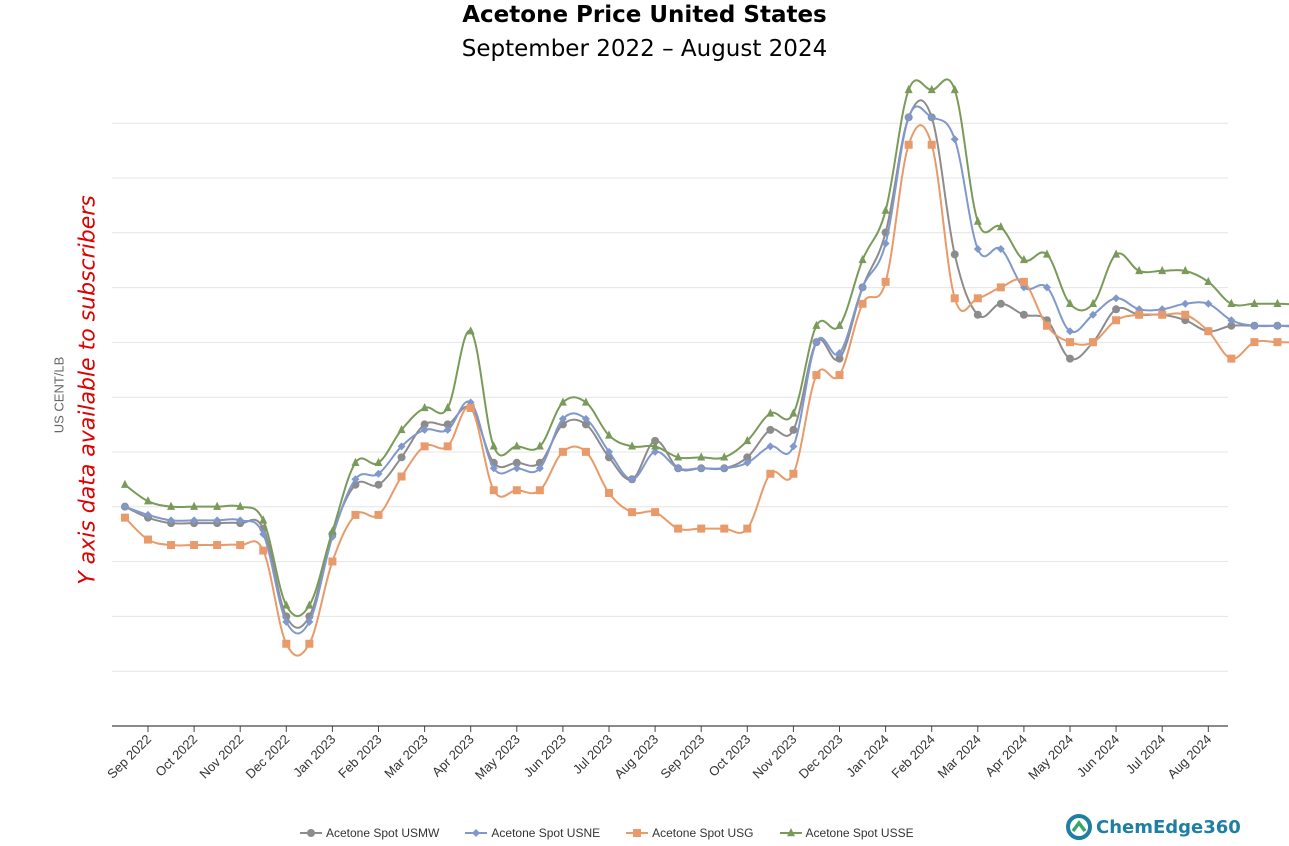 The width and height of the screenshot is (1289, 846). What do you see at coordinates (59, 395) in the screenshot?
I see `y-axis-label: US CENT/LB` at bounding box center [59, 395].